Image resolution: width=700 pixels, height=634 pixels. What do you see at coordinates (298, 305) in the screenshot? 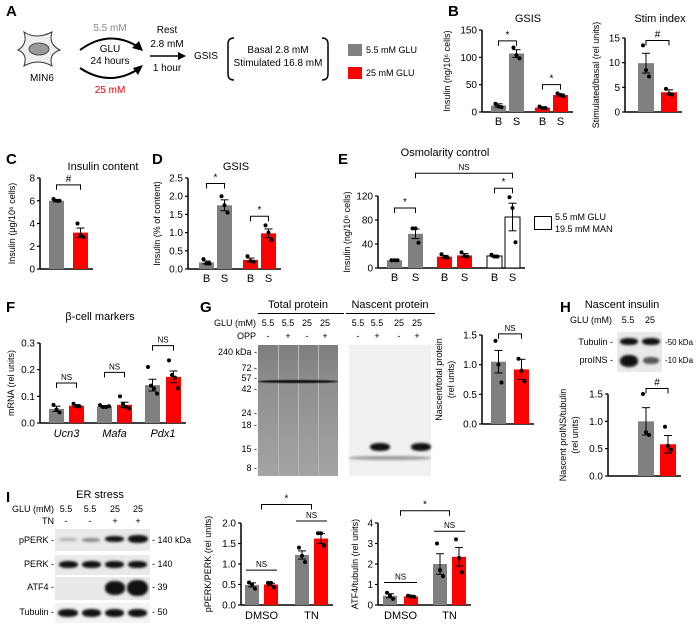
I see `total-protein-header: Total protein` at bounding box center [298, 305].